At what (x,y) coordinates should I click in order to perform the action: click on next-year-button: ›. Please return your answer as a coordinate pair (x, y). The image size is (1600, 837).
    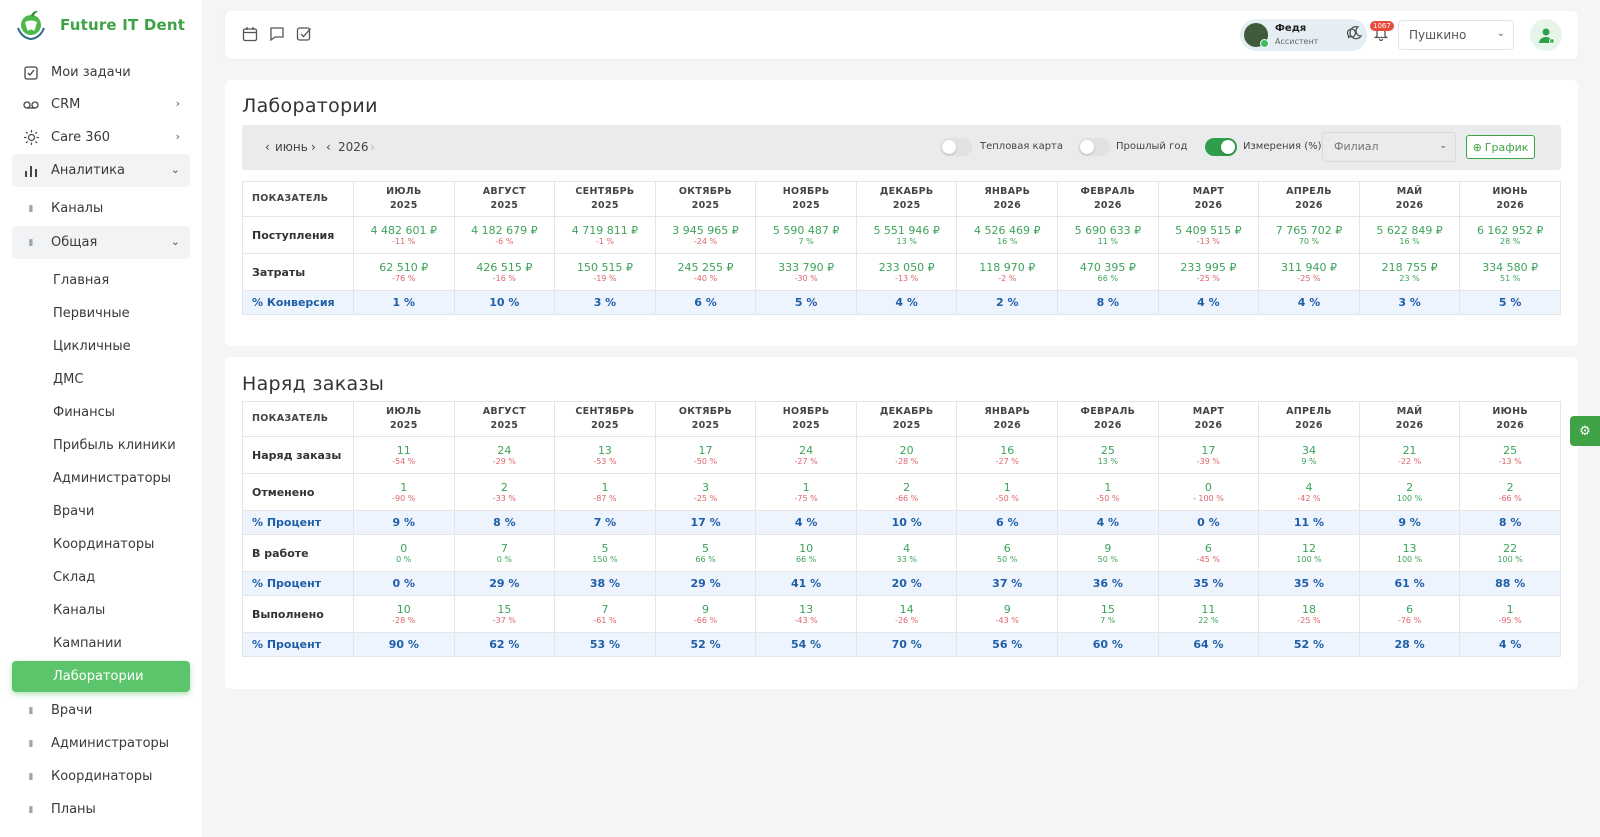
    Looking at the image, I should click on (372, 147).